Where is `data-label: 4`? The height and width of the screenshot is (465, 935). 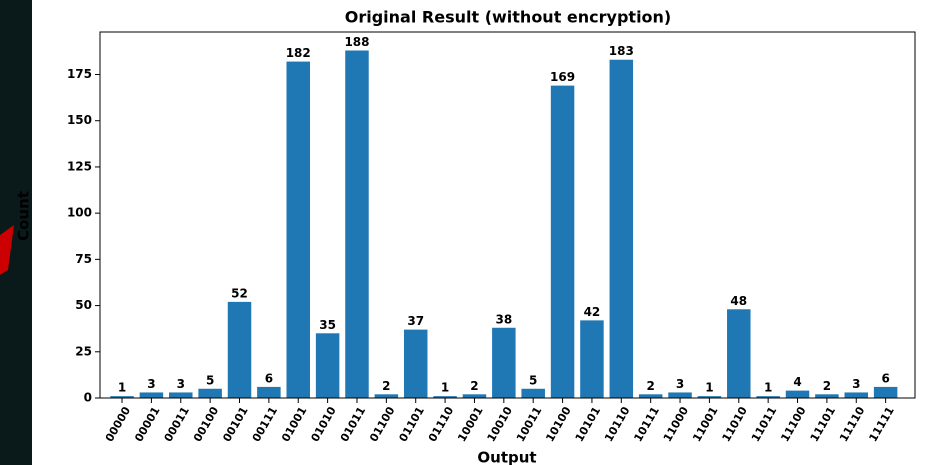 data-label: 4 is located at coordinates (797, 382).